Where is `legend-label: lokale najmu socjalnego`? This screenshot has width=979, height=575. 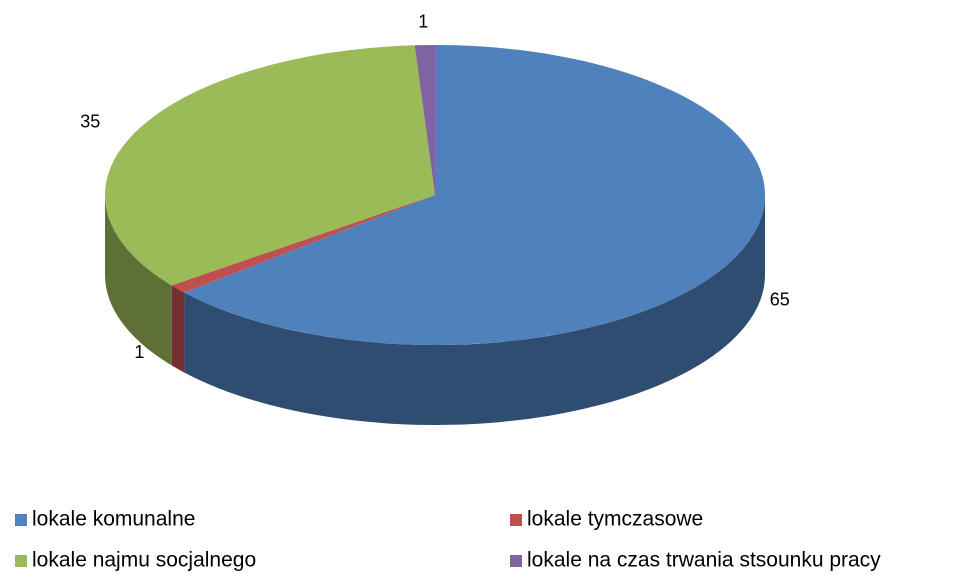 legend-label: lokale najmu socjalnego is located at coordinates (144, 560).